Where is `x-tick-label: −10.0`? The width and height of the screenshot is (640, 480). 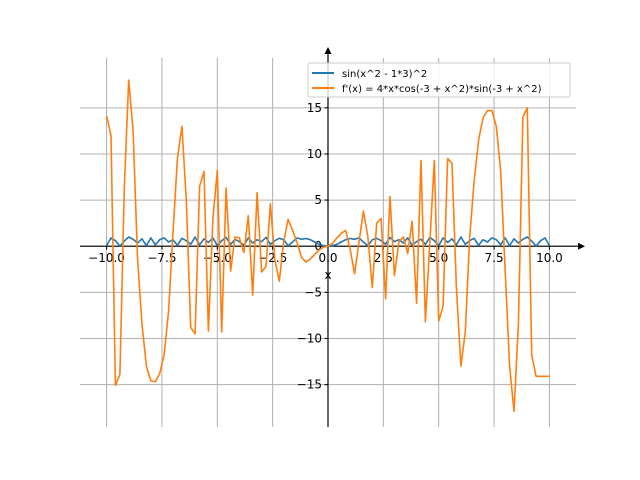 x-tick-label: −10.0 is located at coordinates (106, 258).